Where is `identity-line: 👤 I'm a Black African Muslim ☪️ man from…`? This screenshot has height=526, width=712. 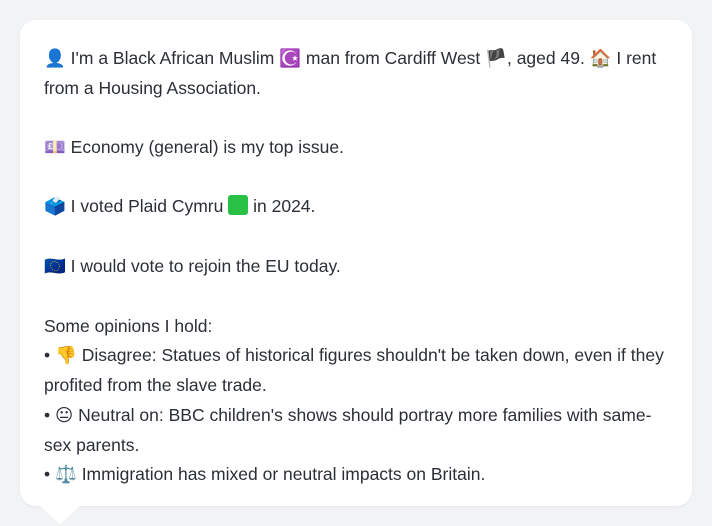 identity-line: 👤 I'm a Black African Muslim ☪️ man from… is located at coordinates (354, 74).